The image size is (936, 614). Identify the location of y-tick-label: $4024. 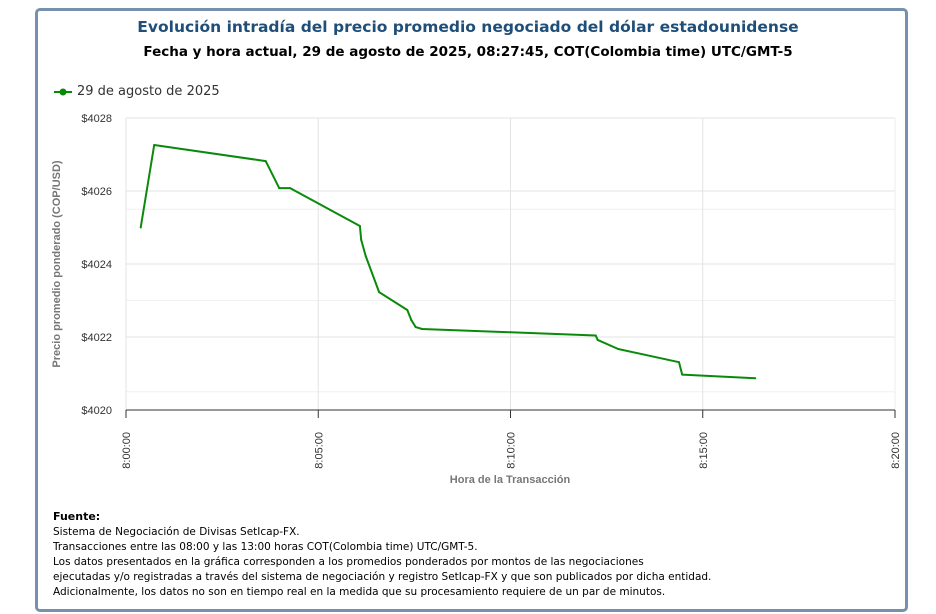
(96, 265).